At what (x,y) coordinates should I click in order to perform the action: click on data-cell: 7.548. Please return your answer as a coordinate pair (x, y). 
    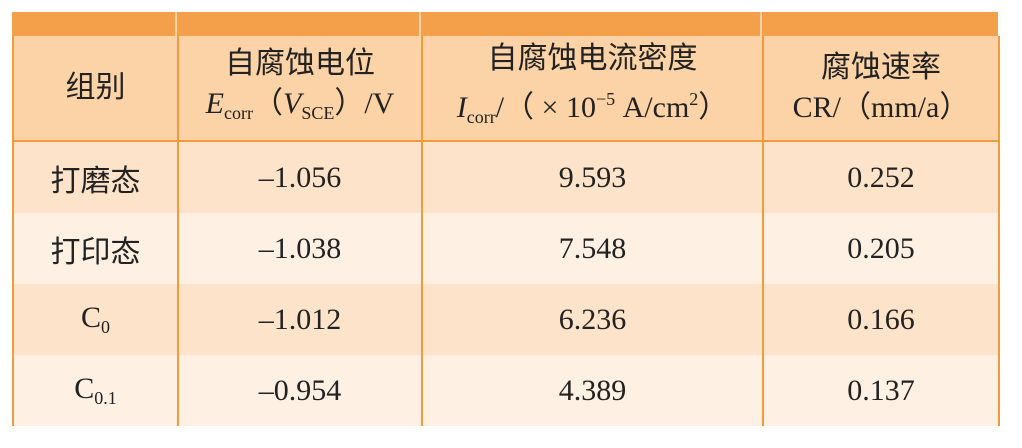
    Looking at the image, I should click on (592, 248).